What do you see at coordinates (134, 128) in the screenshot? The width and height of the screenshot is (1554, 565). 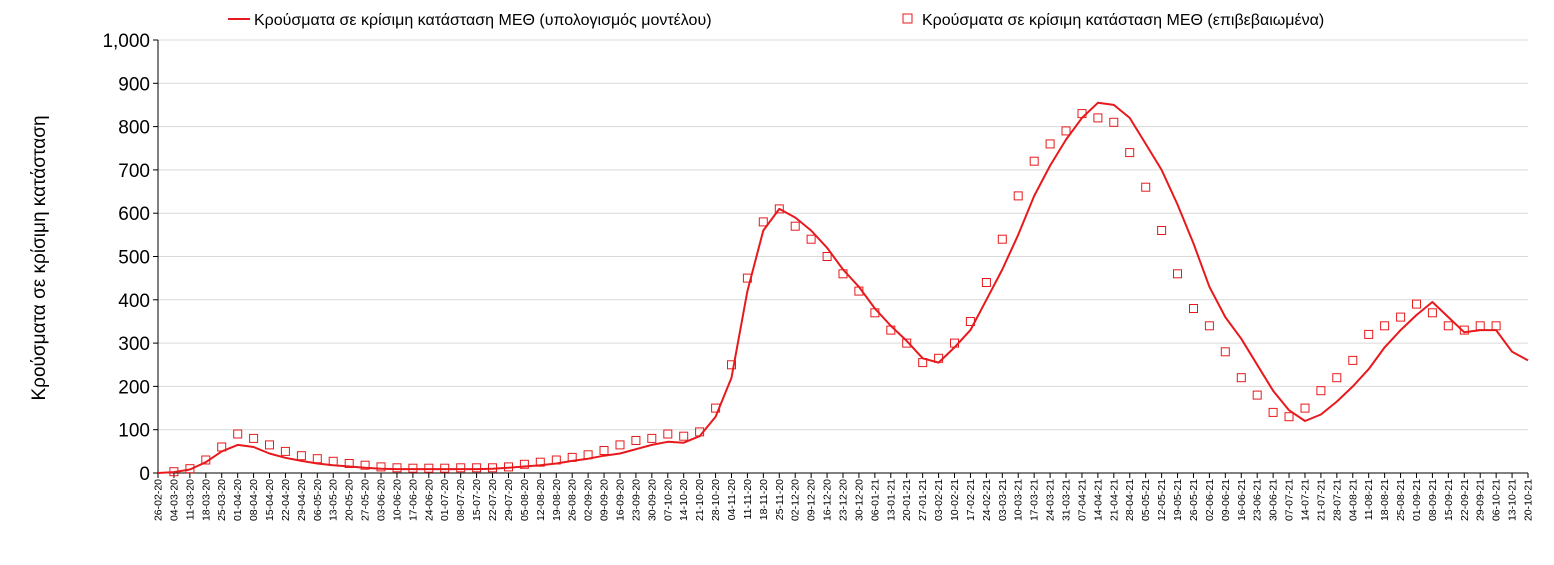 I see `y-tick-label: 800` at bounding box center [134, 128].